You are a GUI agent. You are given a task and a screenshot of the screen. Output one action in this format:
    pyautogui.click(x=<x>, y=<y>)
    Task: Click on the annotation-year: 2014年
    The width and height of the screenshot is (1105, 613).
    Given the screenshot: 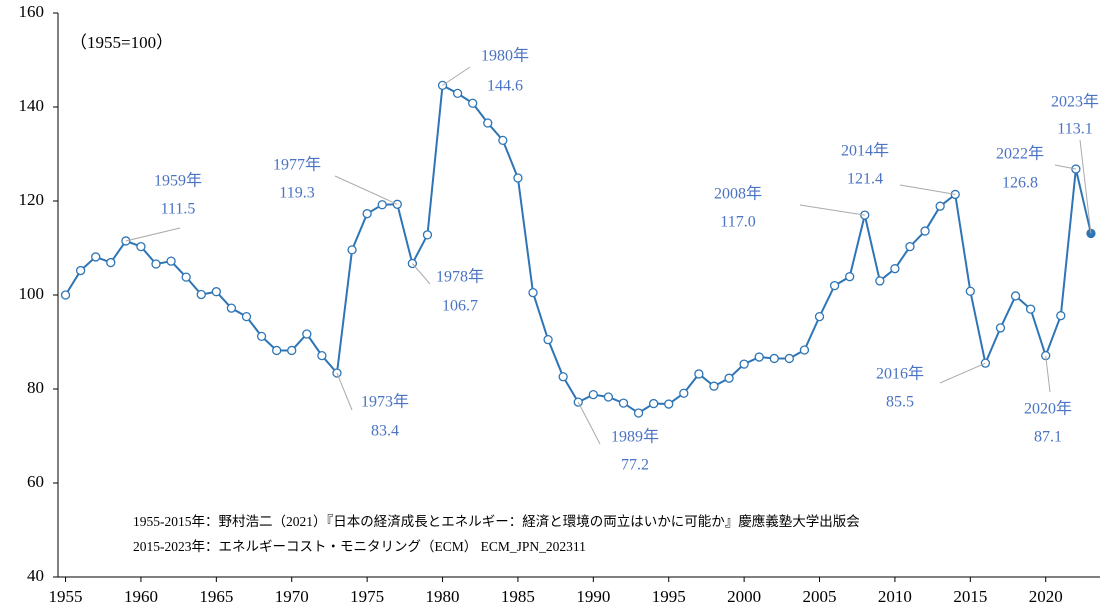 What is the action you would take?
    pyautogui.click(x=865, y=151)
    